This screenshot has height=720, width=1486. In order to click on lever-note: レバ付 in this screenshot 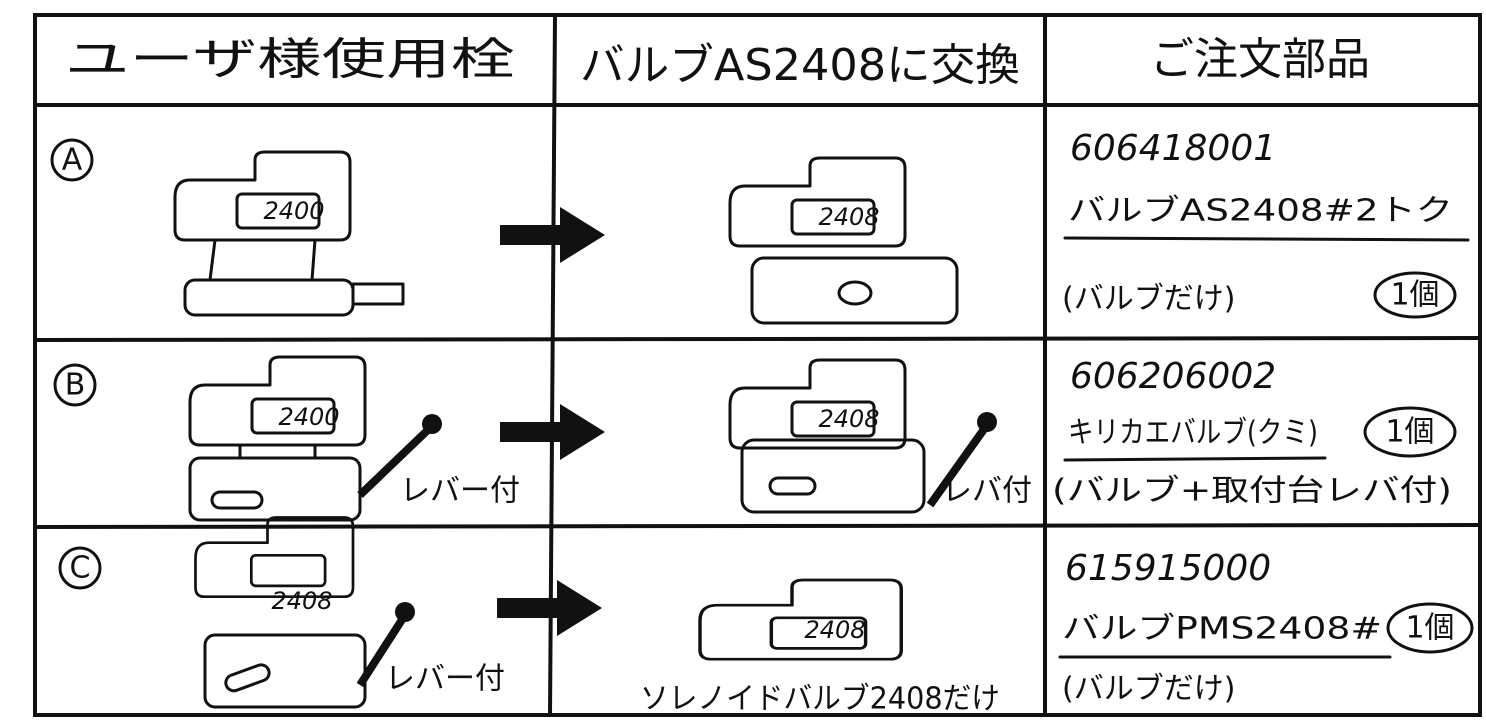, I will do `click(987, 491)`.